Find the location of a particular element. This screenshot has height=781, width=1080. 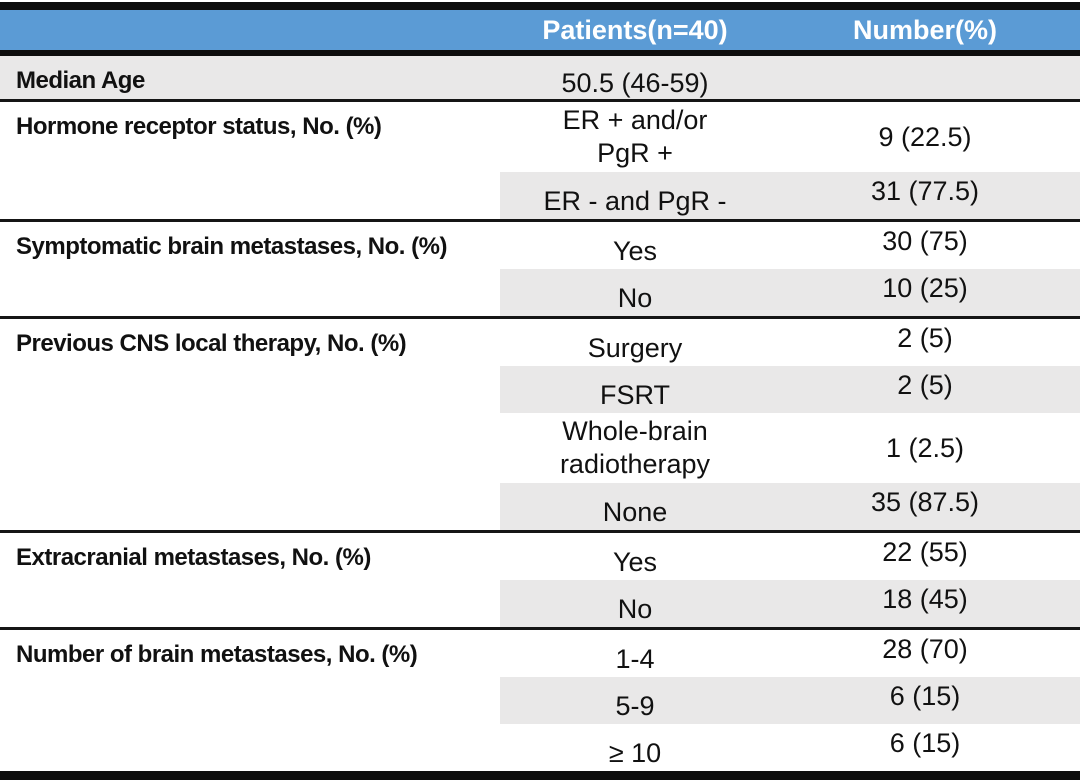

header-separator-rule is located at coordinates (540, 53).